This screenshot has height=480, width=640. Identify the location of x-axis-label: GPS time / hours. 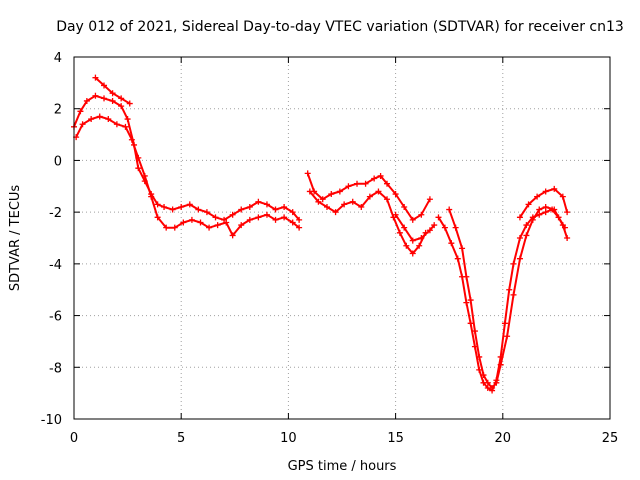
(342, 466).